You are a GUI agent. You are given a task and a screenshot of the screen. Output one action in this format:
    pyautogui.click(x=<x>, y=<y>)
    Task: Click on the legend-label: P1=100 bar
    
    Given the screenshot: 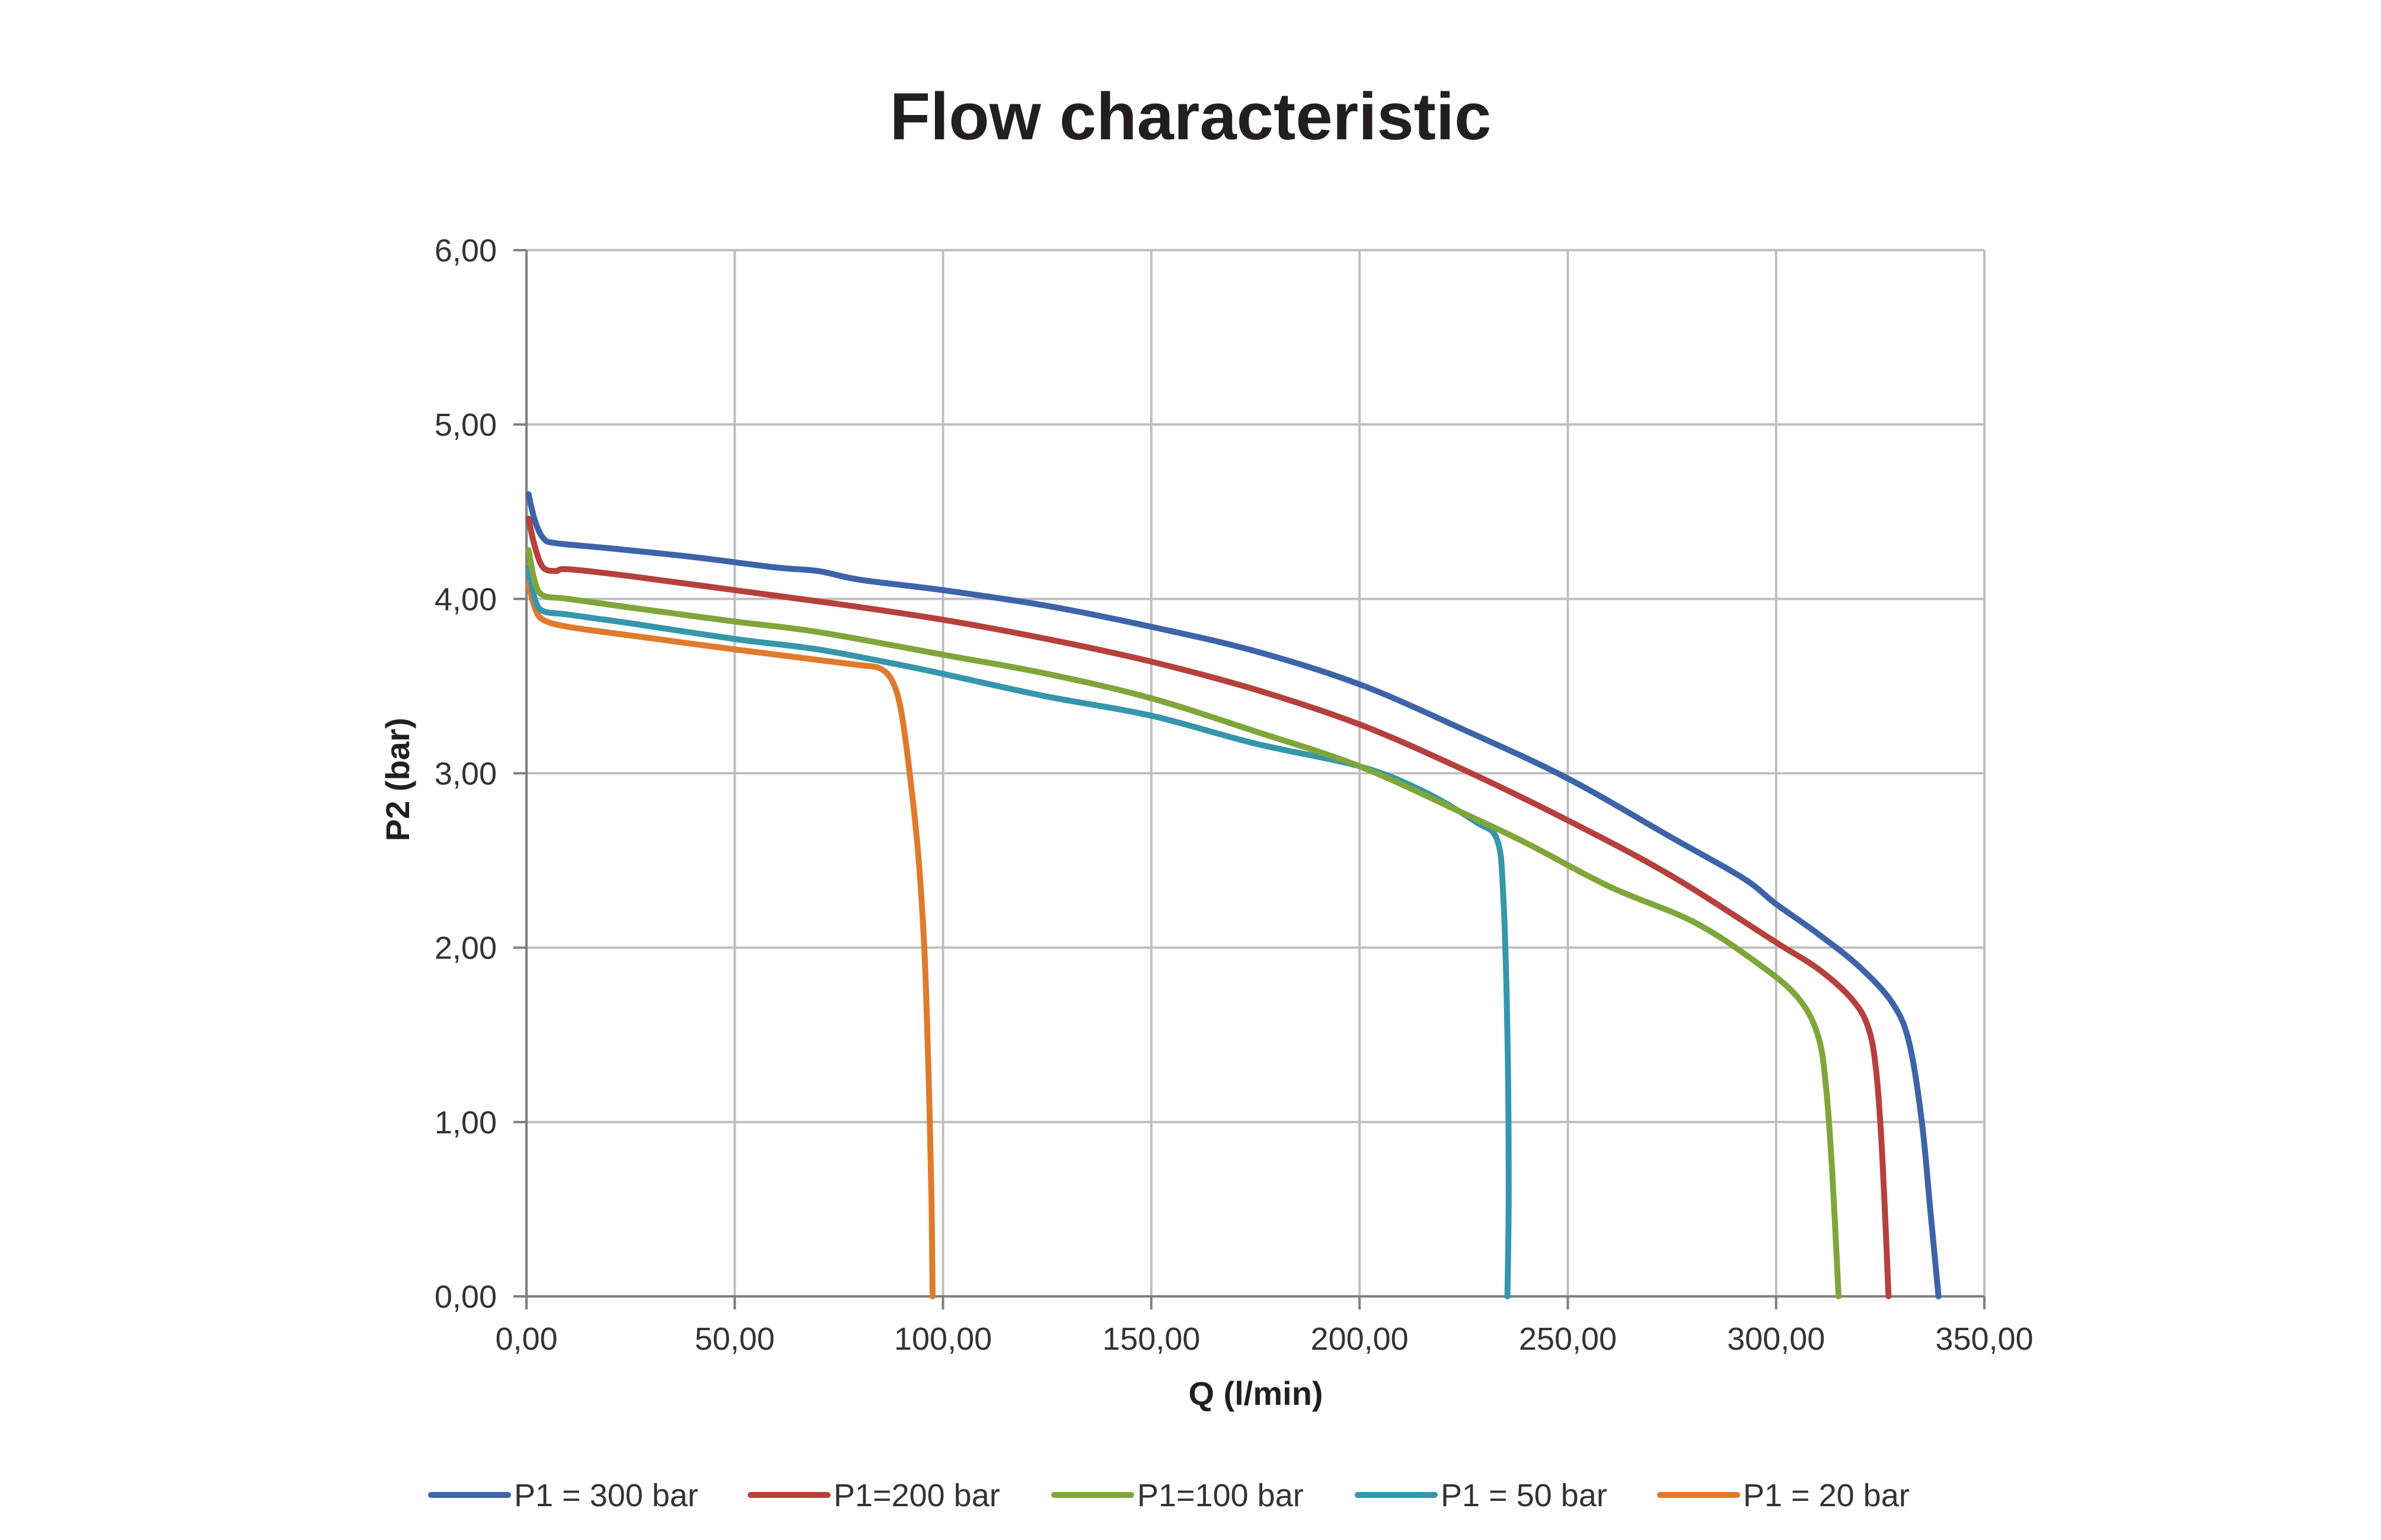 What is the action you would take?
    pyautogui.click(x=1220, y=1495)
    